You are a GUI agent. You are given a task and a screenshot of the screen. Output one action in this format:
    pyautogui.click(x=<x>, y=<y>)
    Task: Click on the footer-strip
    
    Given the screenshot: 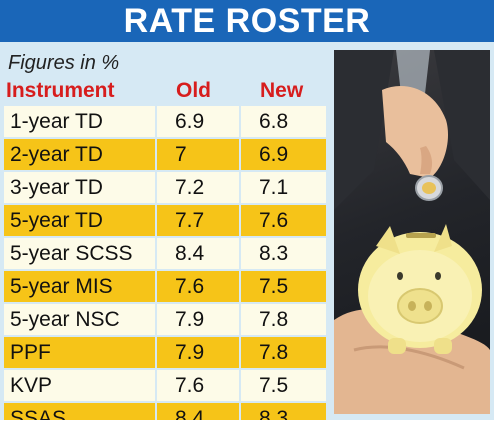 What is the action you would take?
    pyautogui.click(x=247, y=427)
    